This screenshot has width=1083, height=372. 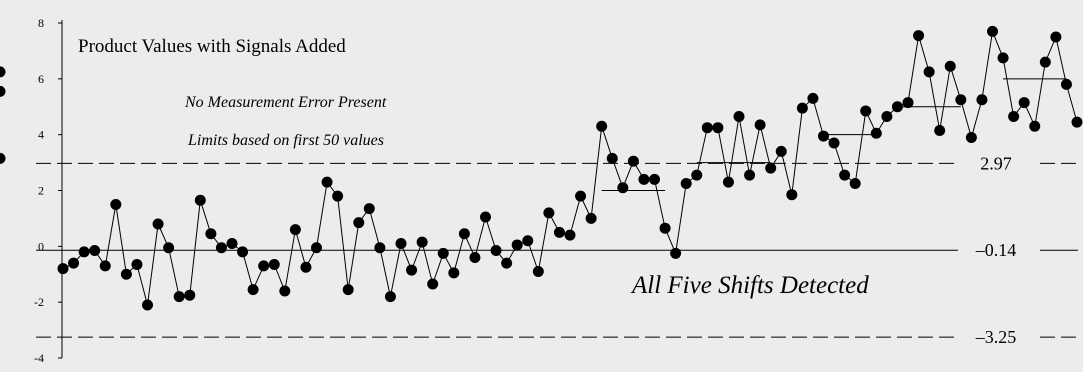 What do you see at coordinates (996, 250) in the screenshot?
I see `center-line-label: –0.14` at bounding box center [996, 250].